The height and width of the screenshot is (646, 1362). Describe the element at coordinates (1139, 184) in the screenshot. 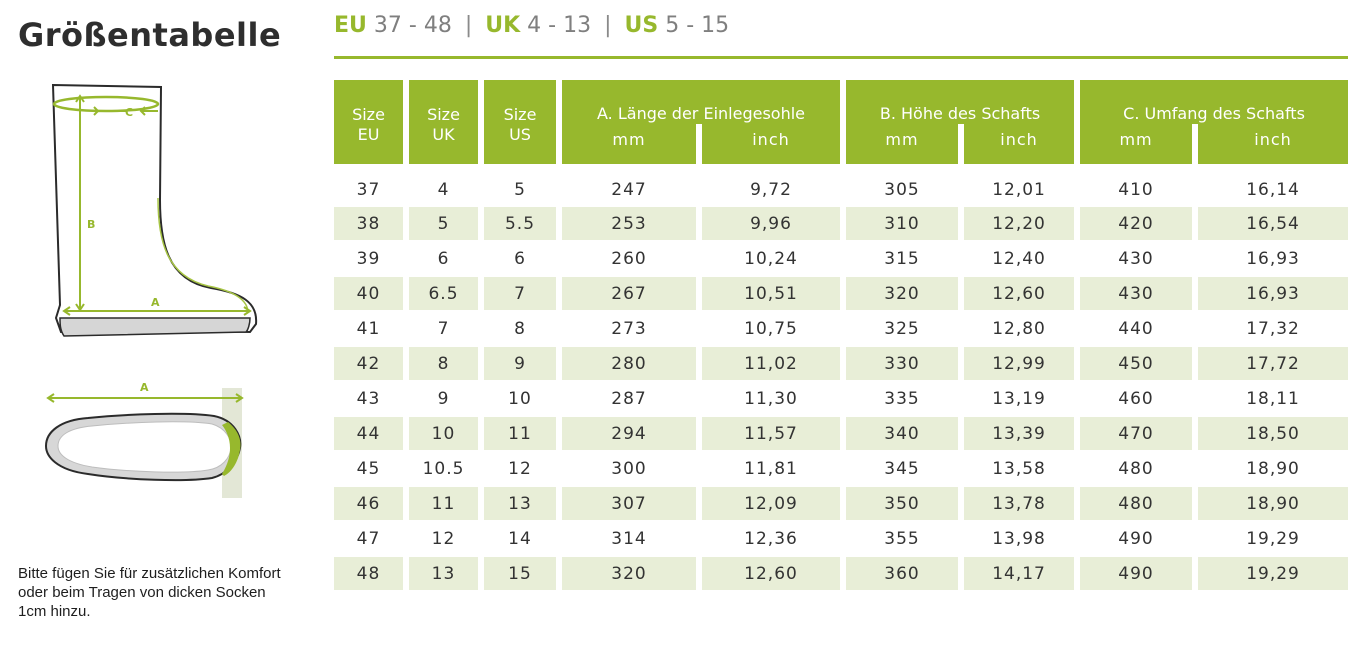

I see `cell-shaft-circ-mm: 410` at that location.